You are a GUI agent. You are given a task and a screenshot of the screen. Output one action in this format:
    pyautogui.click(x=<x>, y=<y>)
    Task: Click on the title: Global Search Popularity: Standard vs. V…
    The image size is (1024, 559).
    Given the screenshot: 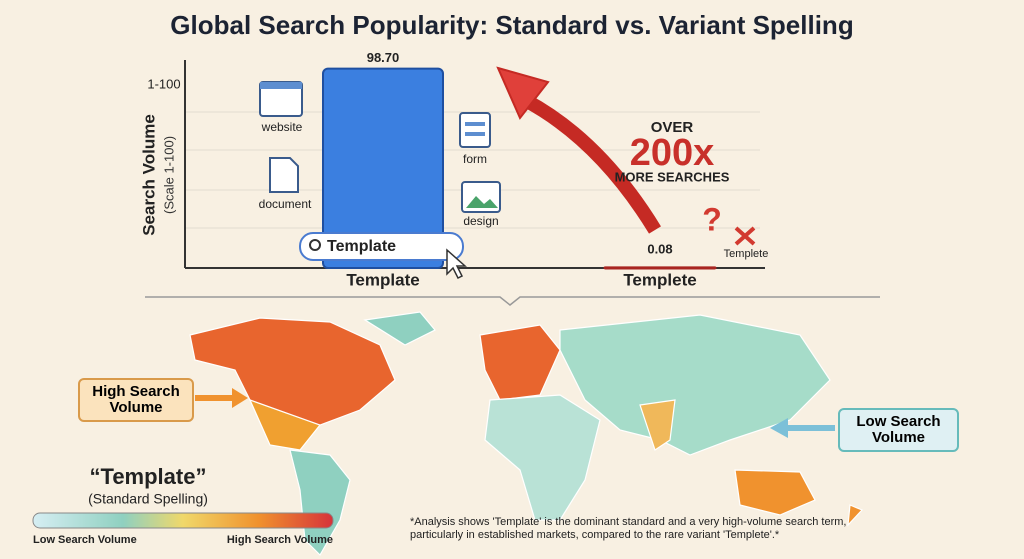 What is the action you would take?
    pyautogui.click(x=511, y=25)
    